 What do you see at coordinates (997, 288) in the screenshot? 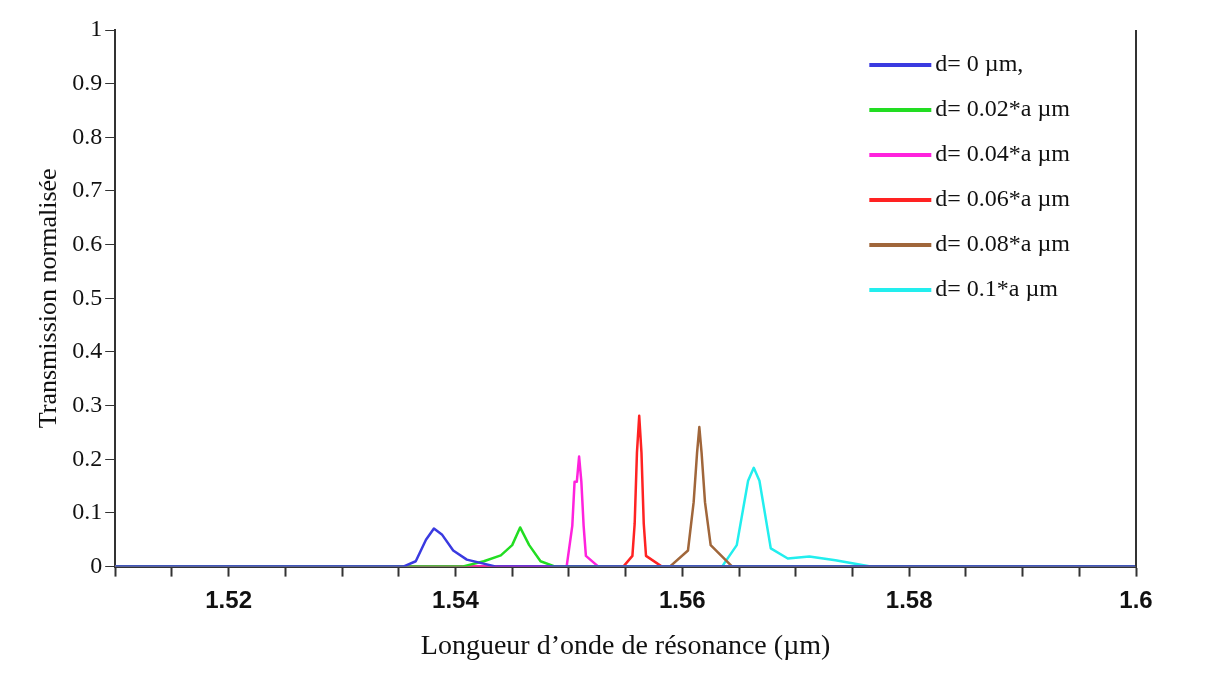
I see `legend-label: d= 0.1*a µm` at bounding box center [997, 288].